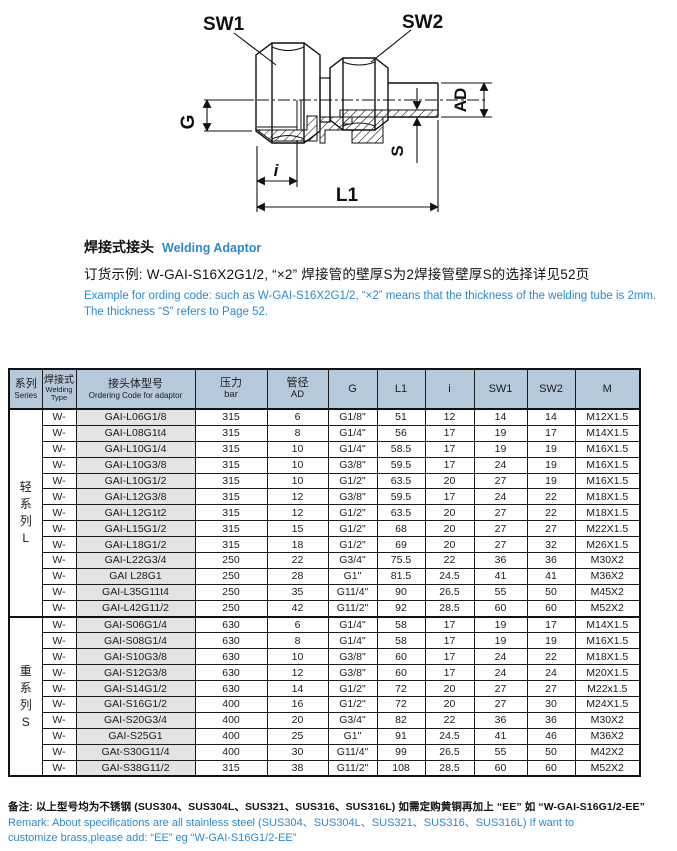 The height and width of the screenshot is (851, 677). I want to click on cell-i: 24.5, so click(449, 576).